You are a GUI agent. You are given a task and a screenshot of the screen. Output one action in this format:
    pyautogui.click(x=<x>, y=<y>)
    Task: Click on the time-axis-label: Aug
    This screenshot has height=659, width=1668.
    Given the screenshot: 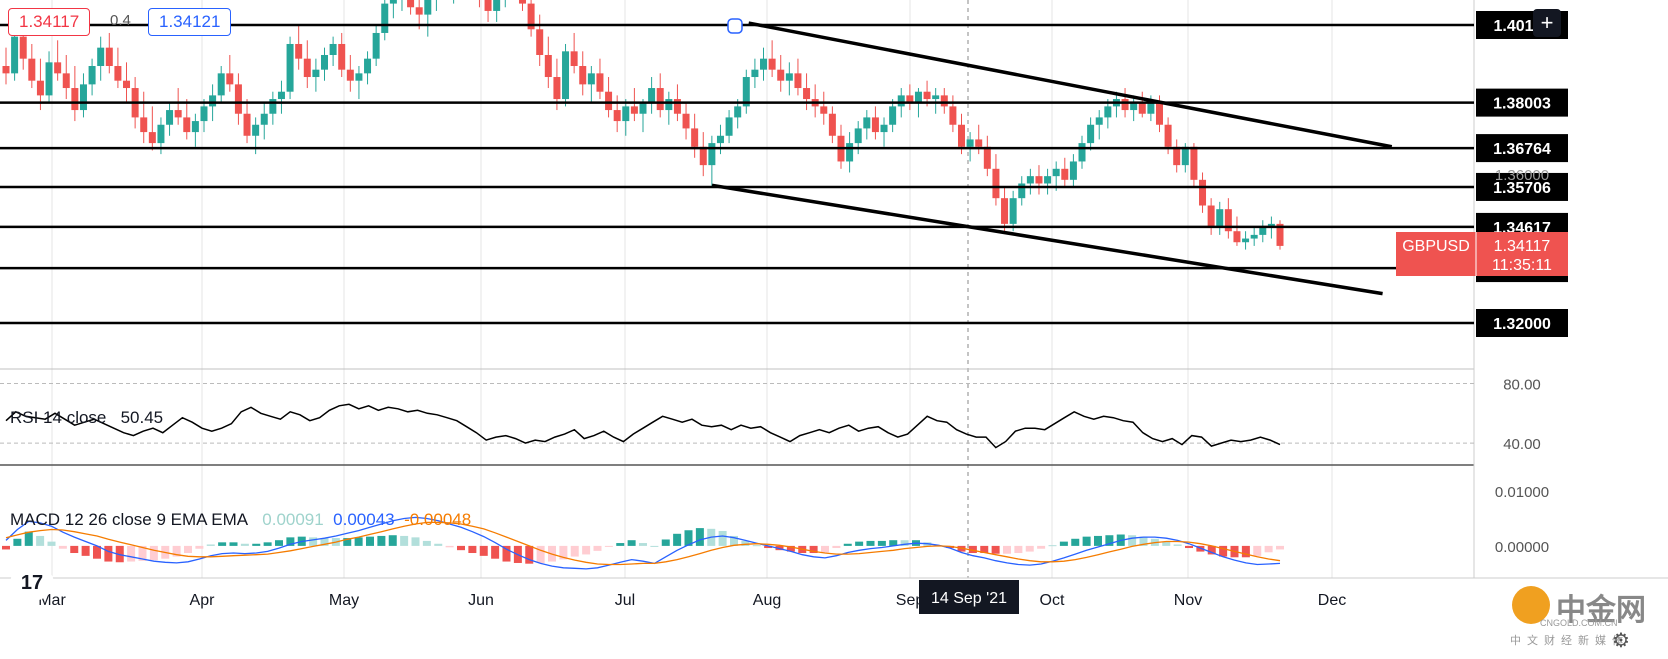 What is the action you would take?
    pyautogui.click(x=767, y=600)
    